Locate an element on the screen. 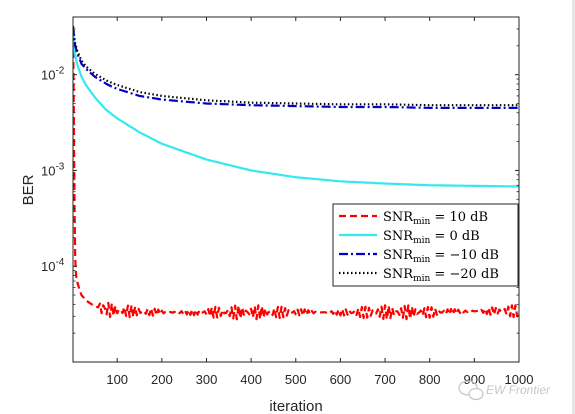  y-tick-label: 10⁻³ is located at coordinates (53, 169).